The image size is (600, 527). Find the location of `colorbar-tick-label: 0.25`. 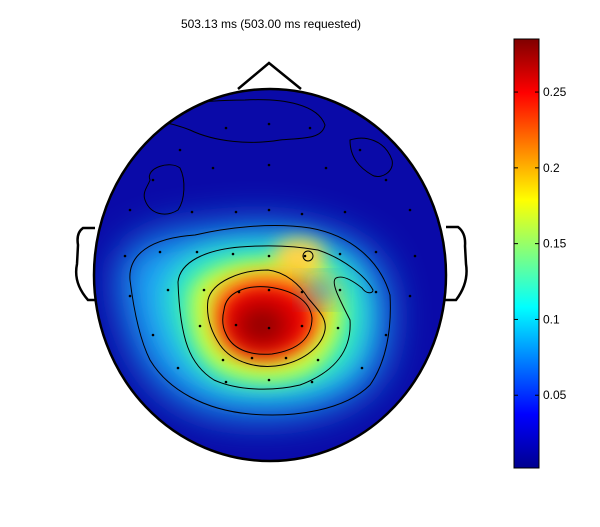

colorbar-tick-label: 0.25 is located at coordinates (555, 92).